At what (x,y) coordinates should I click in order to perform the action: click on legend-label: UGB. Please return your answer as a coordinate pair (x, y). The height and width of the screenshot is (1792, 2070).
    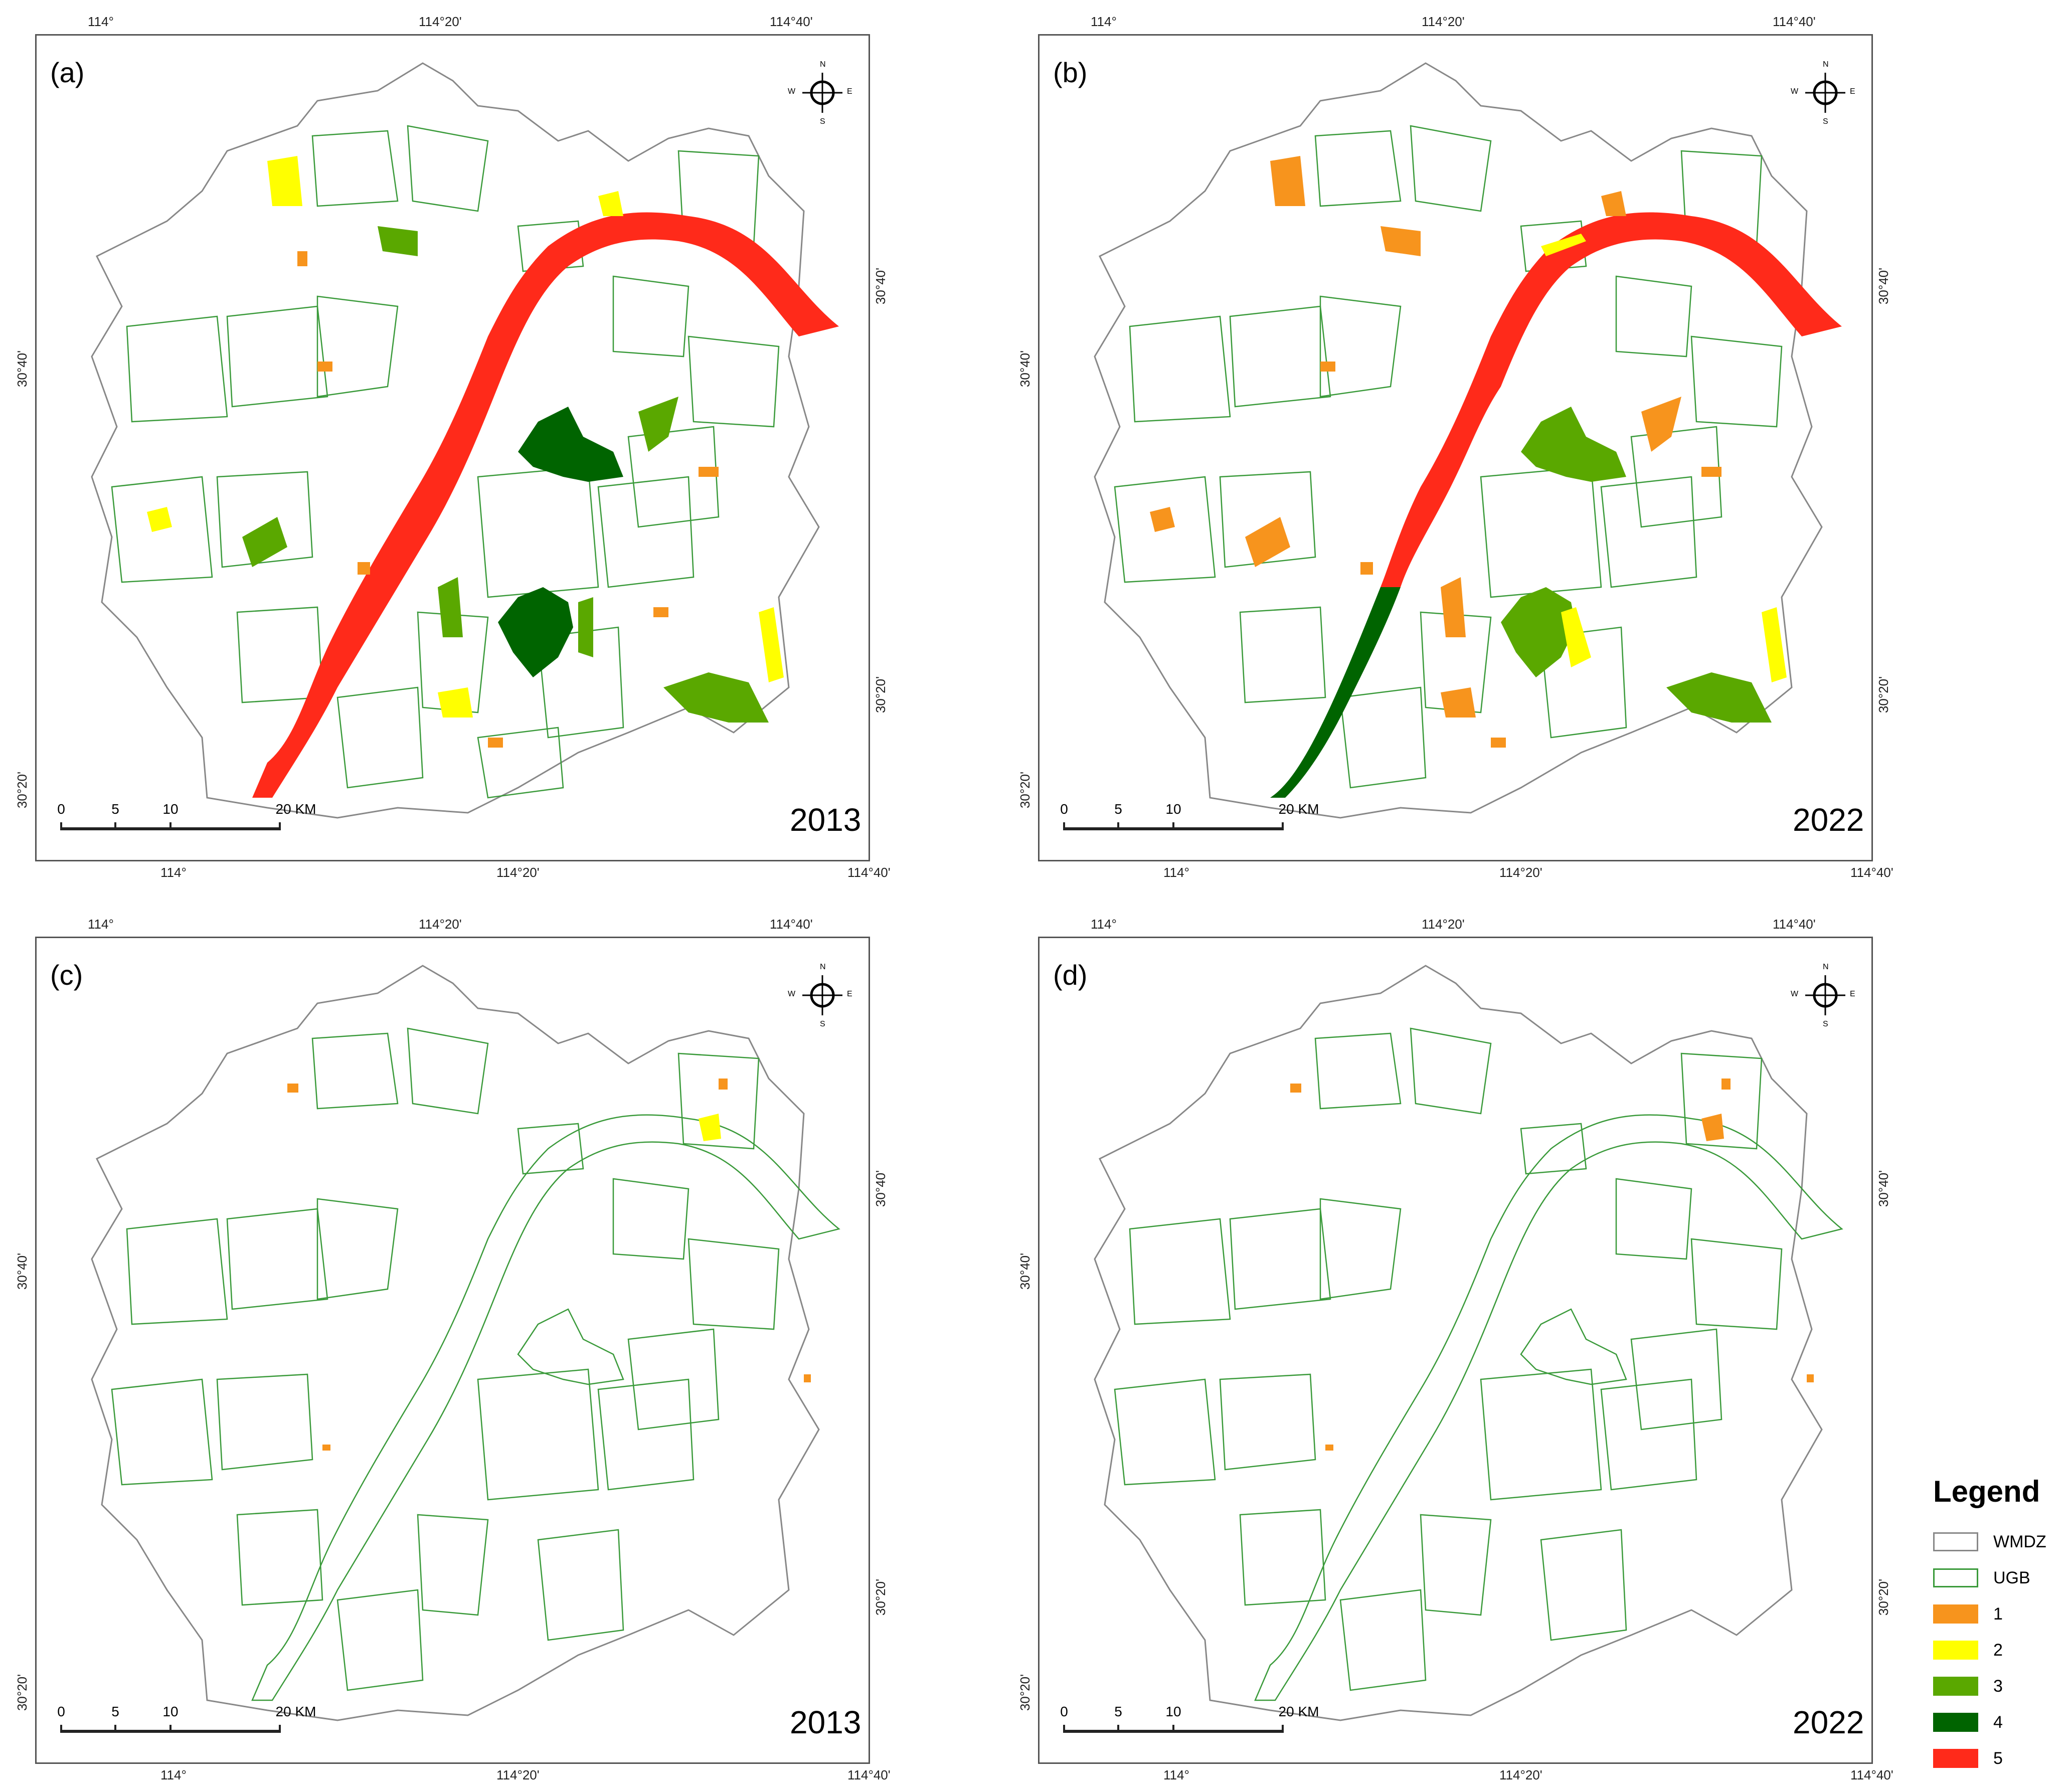
    Looking at the image, I should click on (2012, 1577).